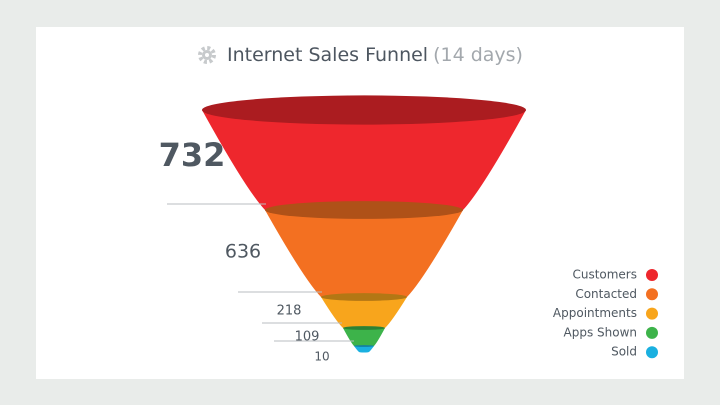 The height and width of the screenshot is (405, 720). Describe the element at coordinates (243, 252) in the screenshot. I see `value-label: 636` at that location.